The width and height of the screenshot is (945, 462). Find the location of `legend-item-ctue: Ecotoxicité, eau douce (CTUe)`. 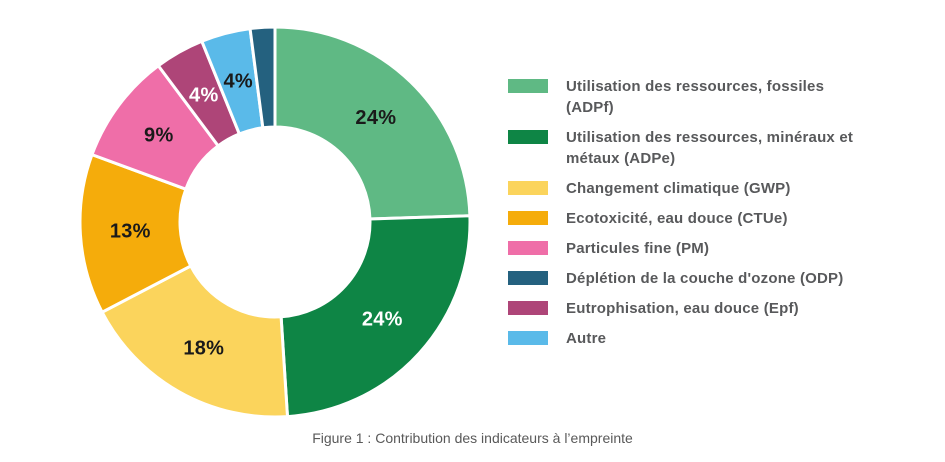

legend-item-ctue: Ecotoxicité, eau douce (CTUe) is located at coordinates (708, 218).